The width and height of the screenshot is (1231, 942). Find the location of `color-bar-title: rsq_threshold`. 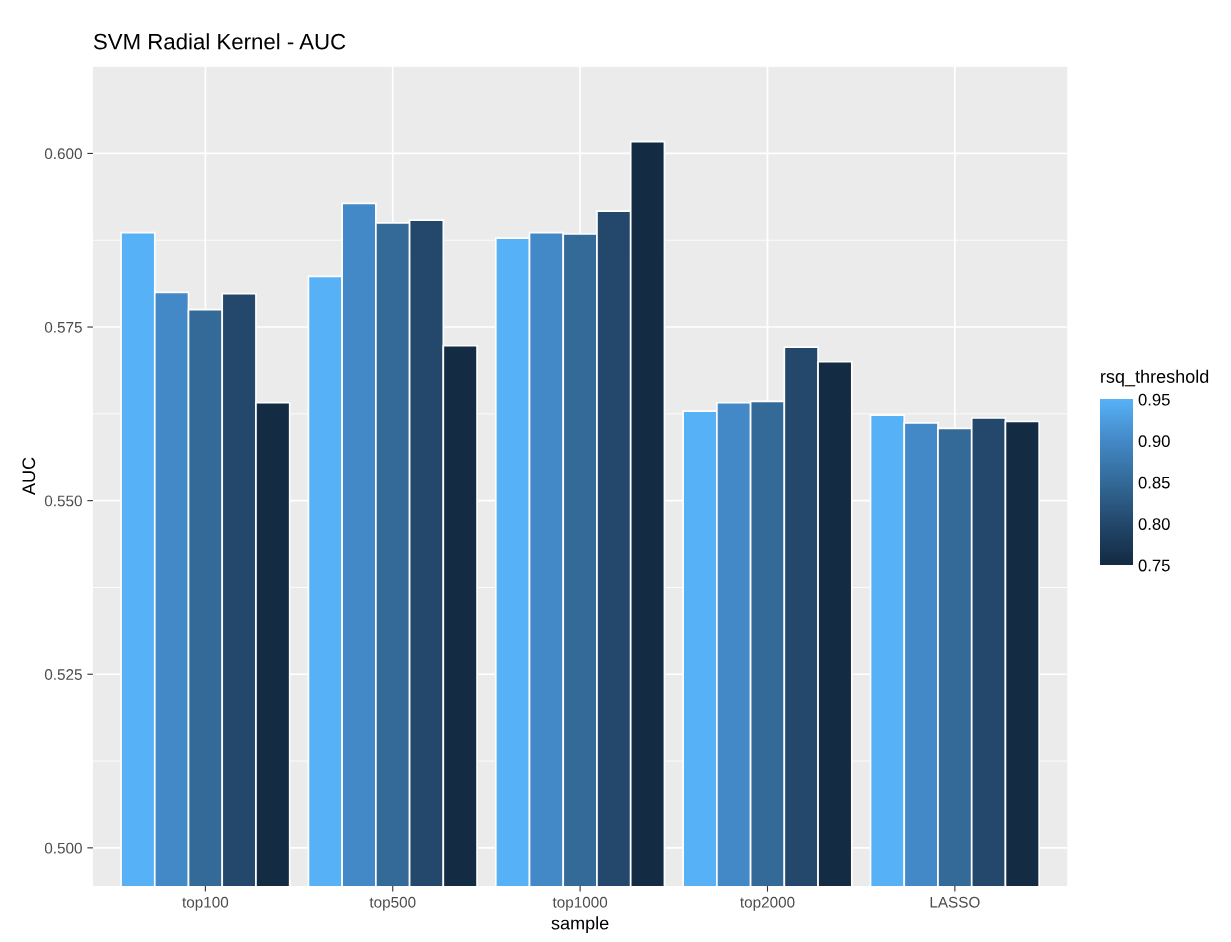

color-bar-title: rsq_threshold is located at coordinates (1155, 378).